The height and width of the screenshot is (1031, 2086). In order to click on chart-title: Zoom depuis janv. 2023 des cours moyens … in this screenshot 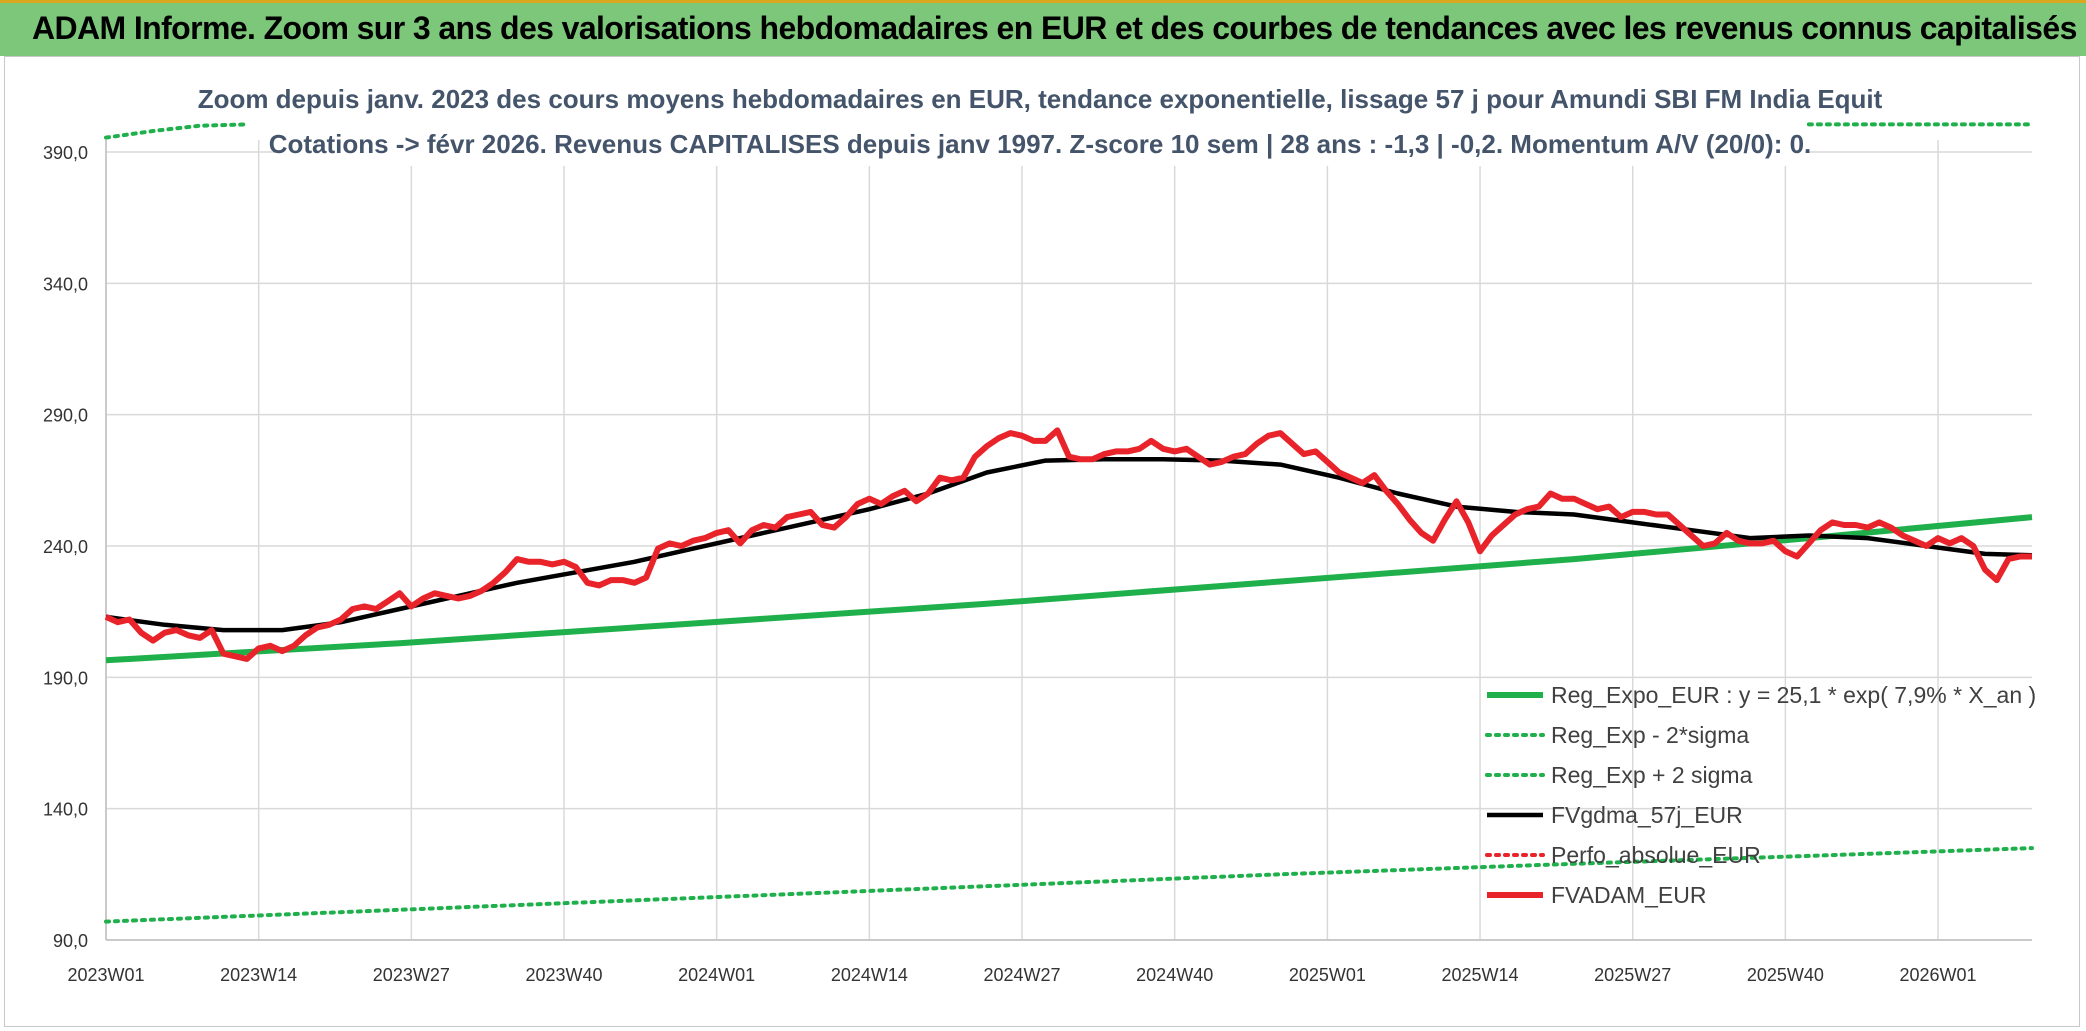, I will do `click(1040, 99)`.